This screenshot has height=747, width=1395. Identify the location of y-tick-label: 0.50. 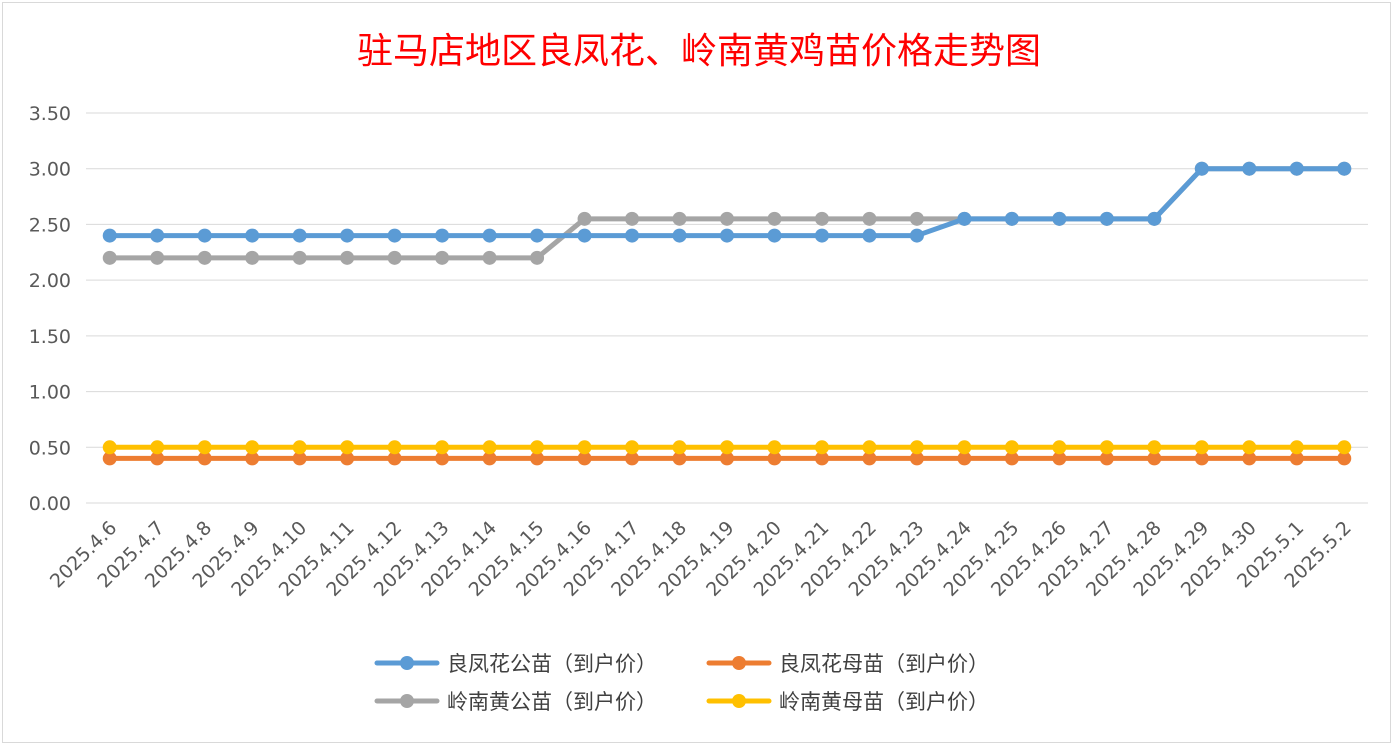
(50, 448).